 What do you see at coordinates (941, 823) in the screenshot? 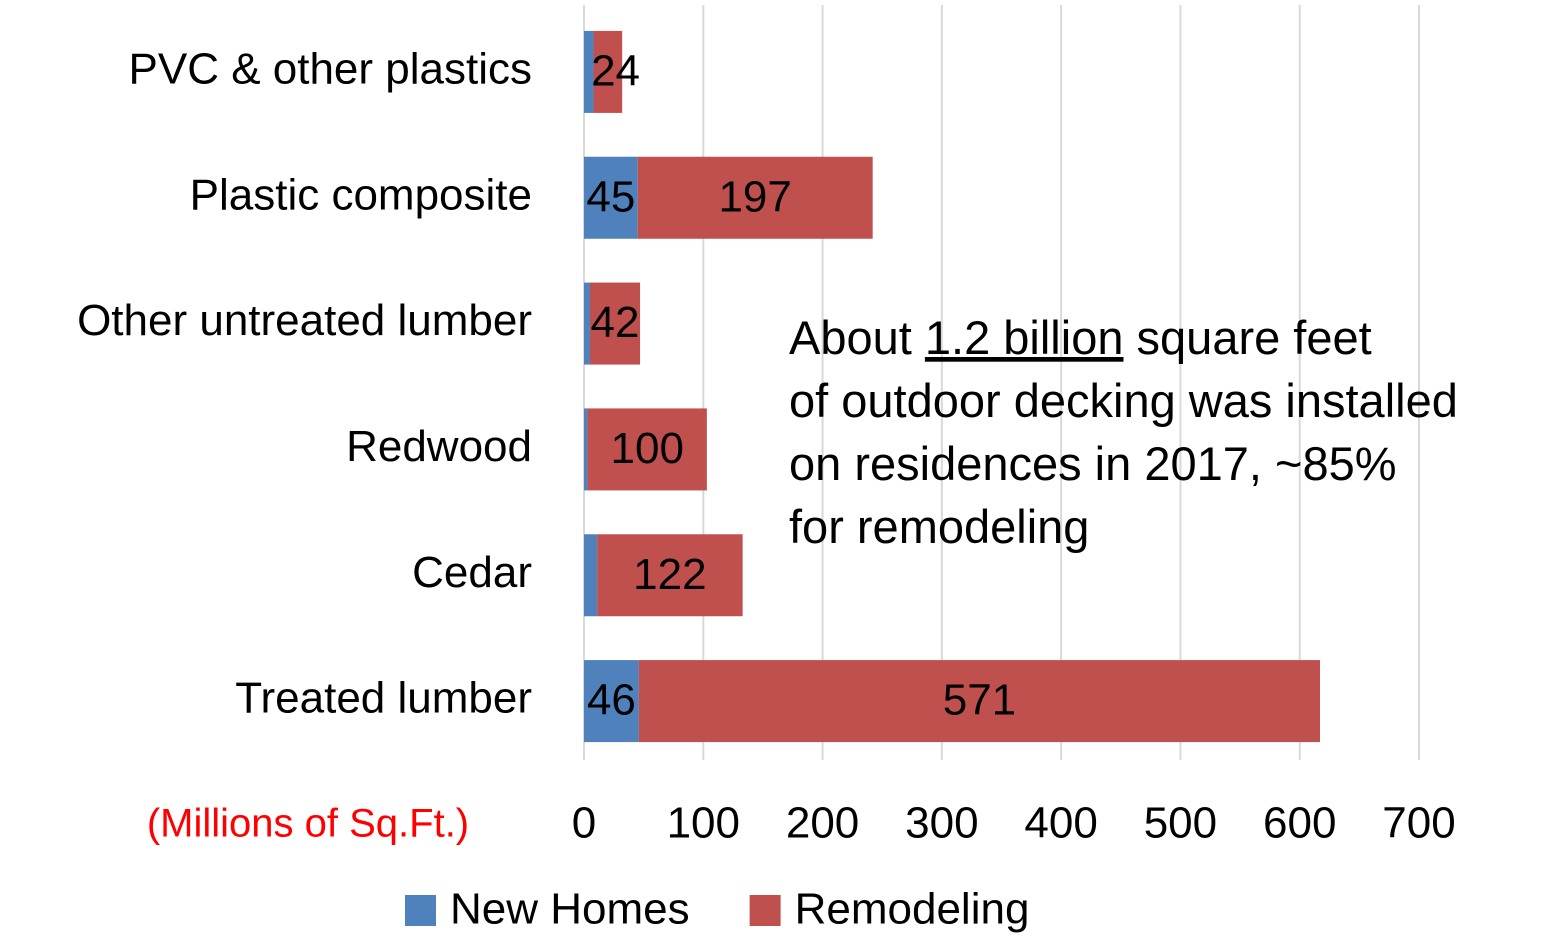
I see `x-tick-label: 300` at bounding box center [941, 823].